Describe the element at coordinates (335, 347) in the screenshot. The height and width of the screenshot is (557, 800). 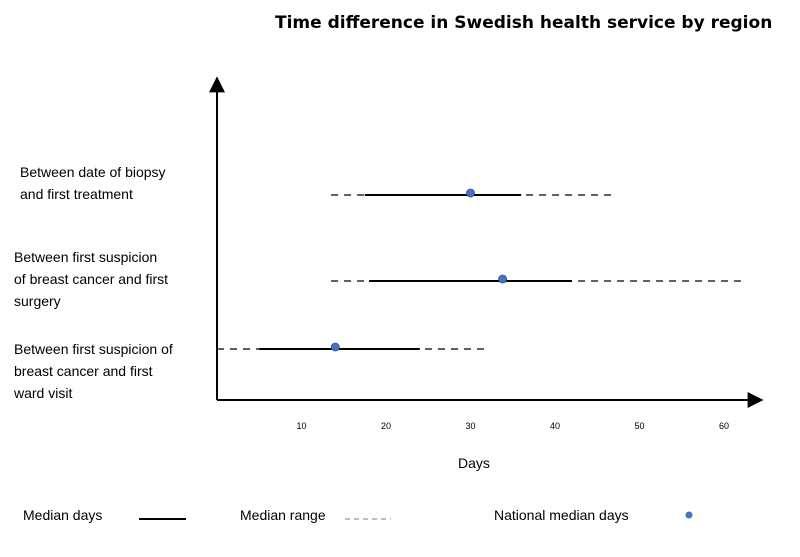
I see `national-median-point-ward-visit` at that location.